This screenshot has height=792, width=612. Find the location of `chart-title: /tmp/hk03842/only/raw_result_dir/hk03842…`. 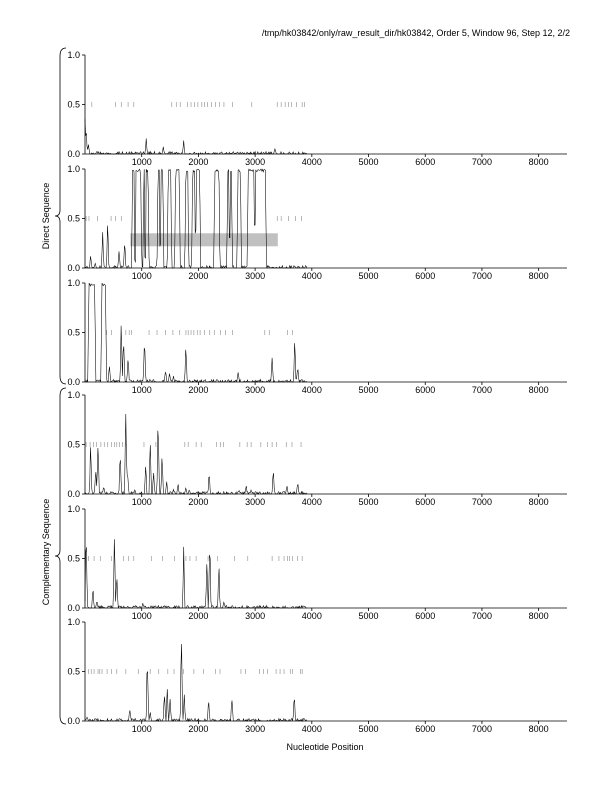

chart-title: /tmp/hk03842/only/raw_result_dir/hk03842… is located at coordinates (415, 33).